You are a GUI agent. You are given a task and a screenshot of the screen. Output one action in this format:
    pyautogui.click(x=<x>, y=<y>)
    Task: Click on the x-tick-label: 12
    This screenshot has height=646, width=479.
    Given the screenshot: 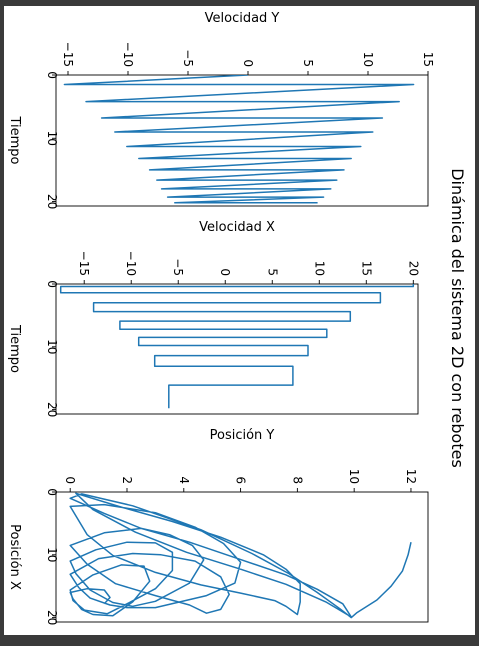 What is the action you would take?
    pyautogui.click(x=411, y=476)
    